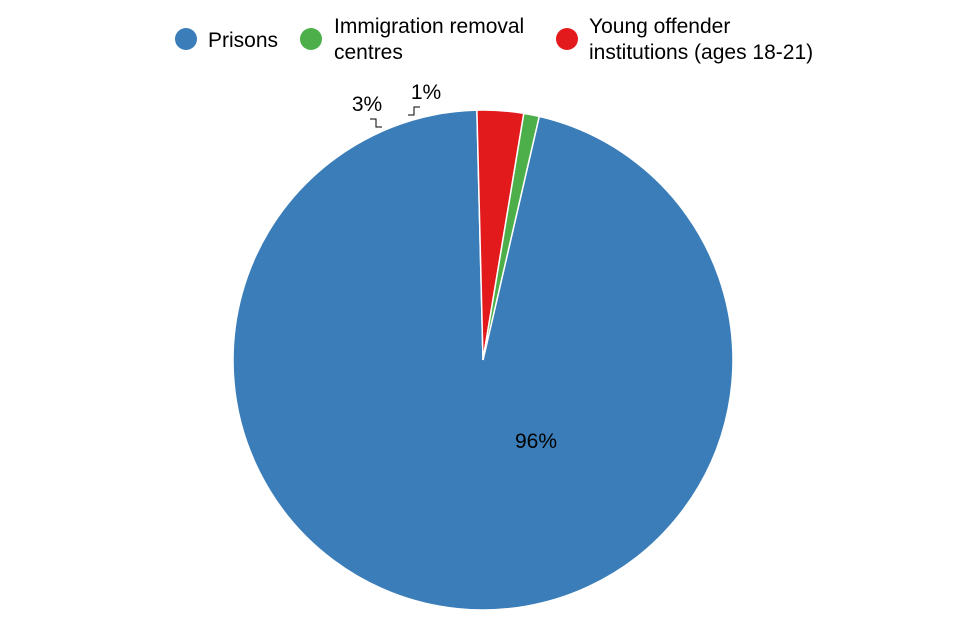 The height and width of the screenshot is (640, 960). I want to click on legend-item-2: Immigration removal centres, so click(412, 39).